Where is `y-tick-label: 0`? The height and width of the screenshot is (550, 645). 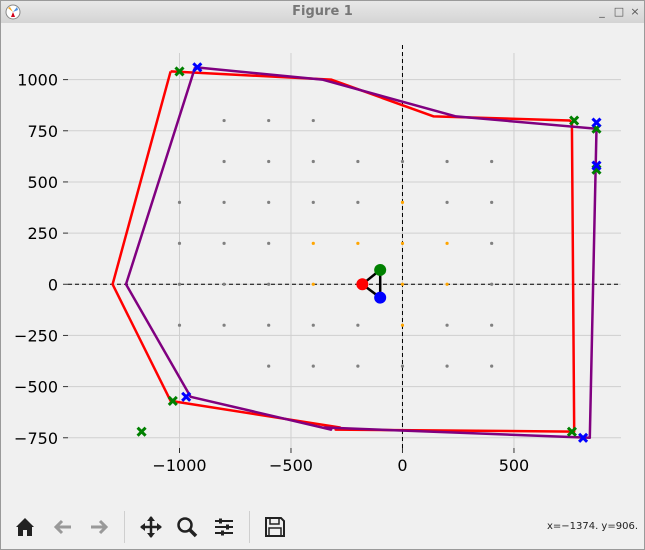
y-tick-label: 0 is located at coordinates (53, 284).